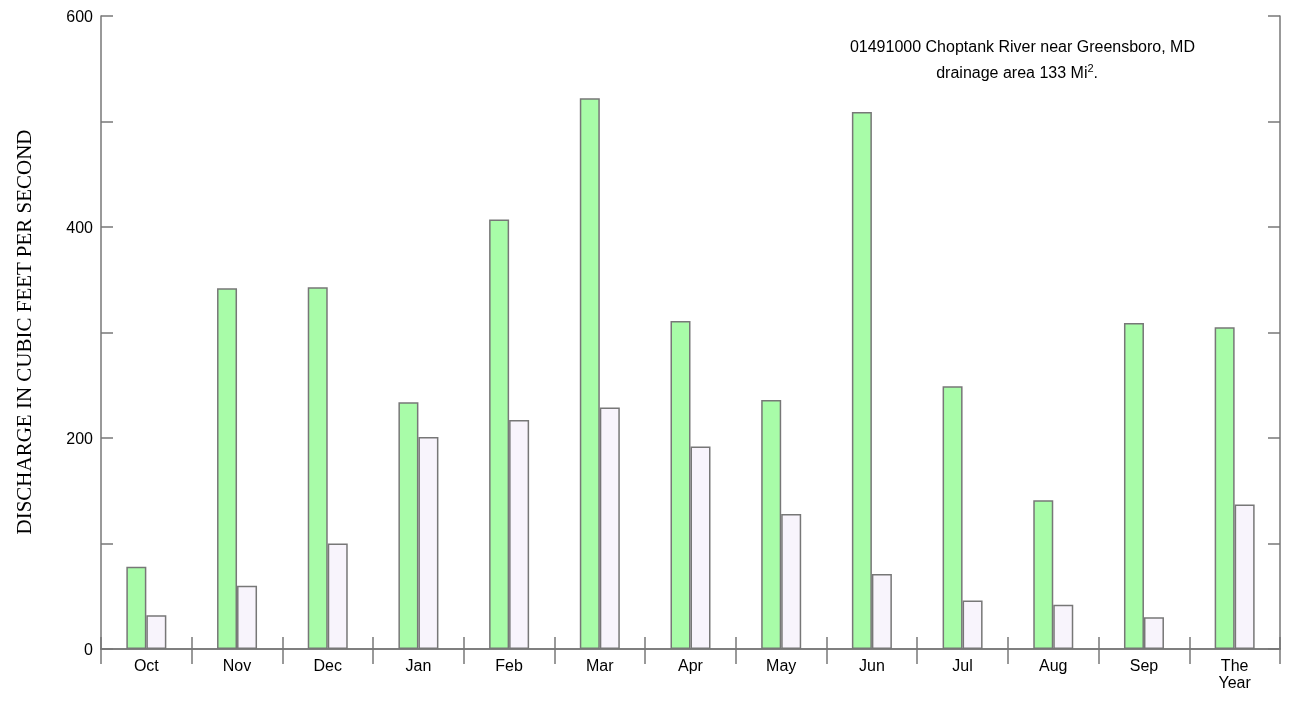 Image resolution: width=1293 pixels, height=708 pixels. Describe the element at coordinates (89, 649) in the screenshot. I see `y-tick-label: 0` at that location.